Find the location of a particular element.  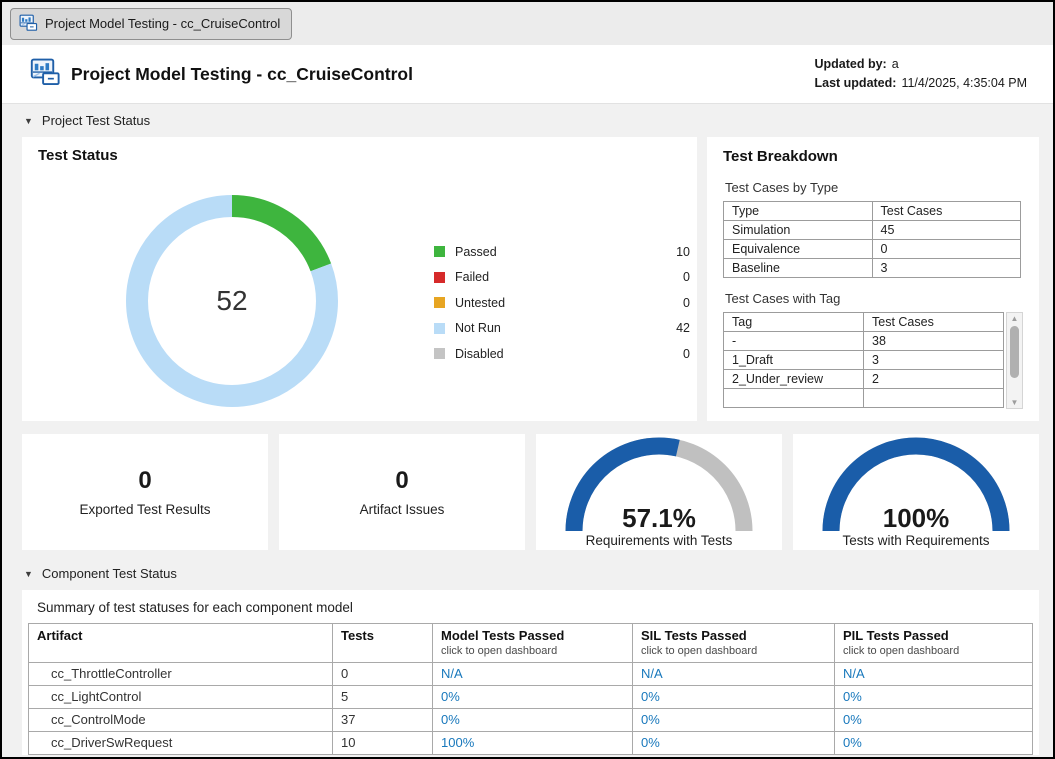

test-status-donut-chart: 52 is located at coordinates (232, 301).